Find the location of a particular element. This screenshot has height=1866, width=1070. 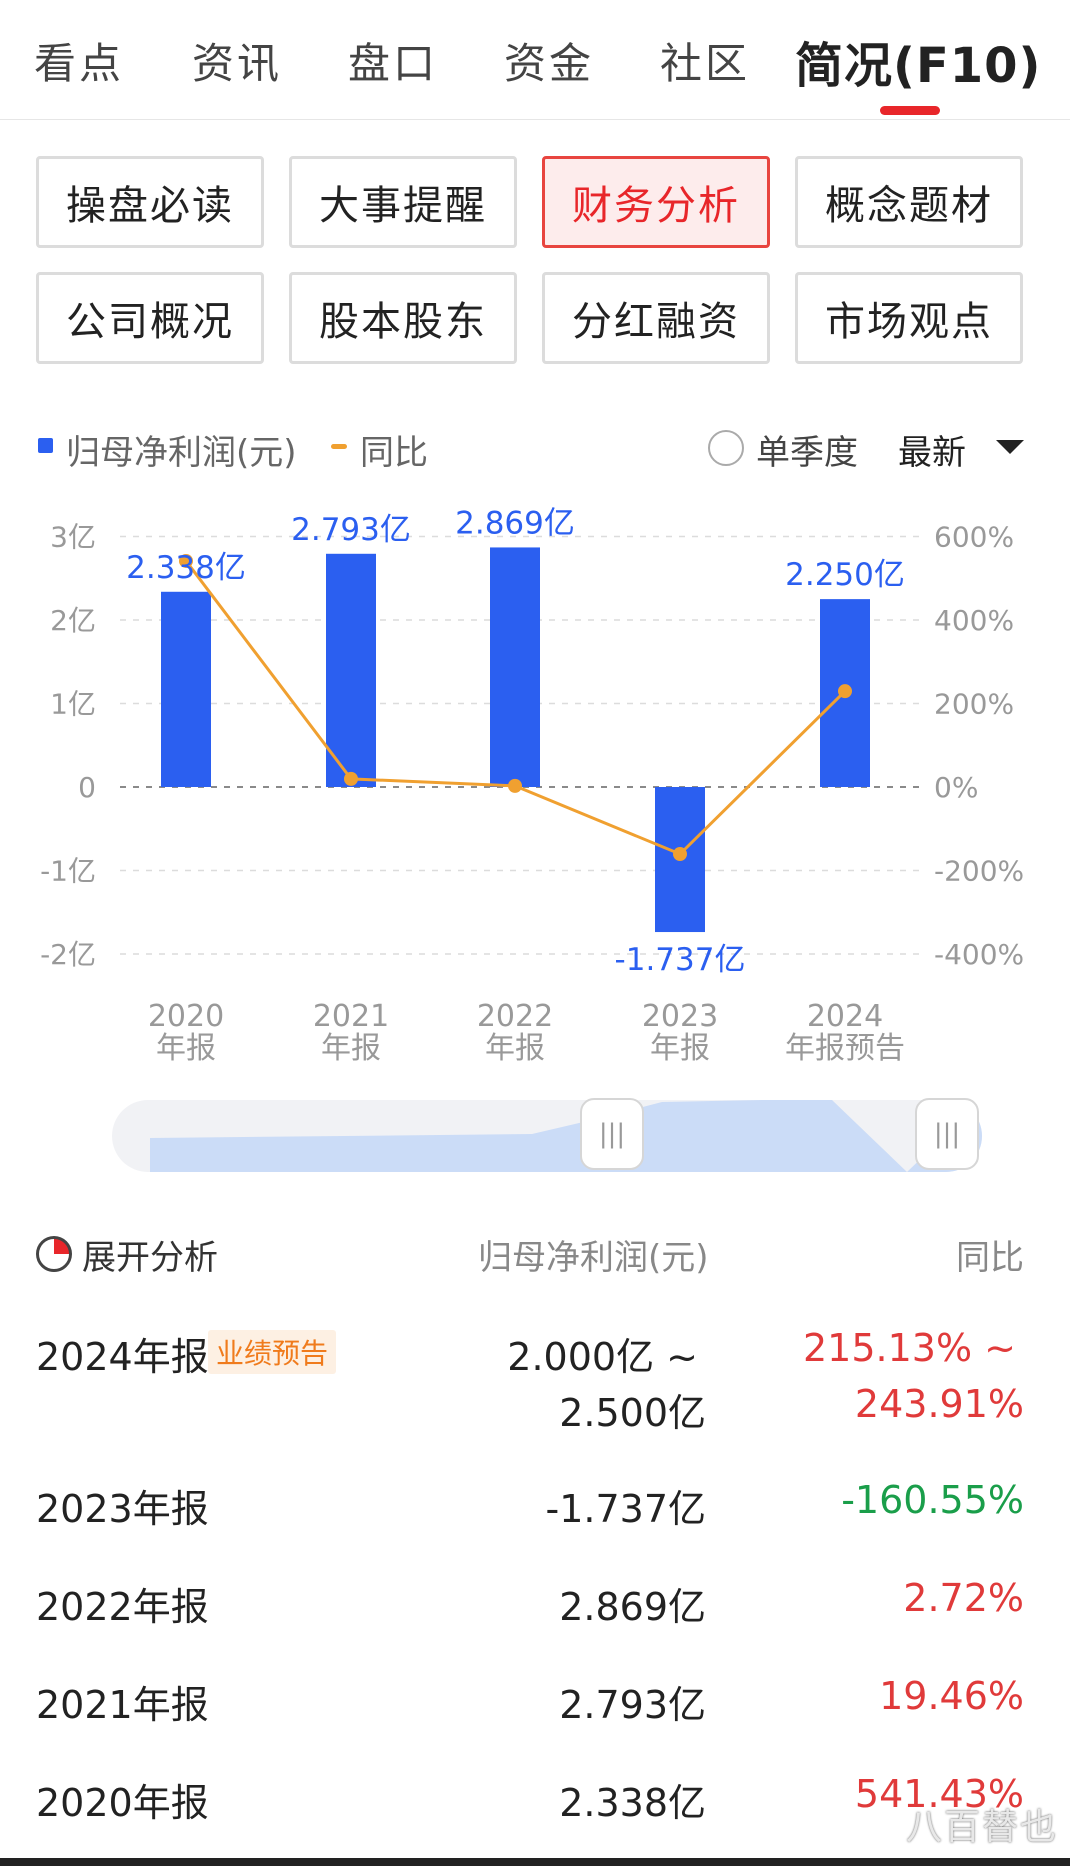

x-tick-year: 2020 is located at coordinates (186, 1016).